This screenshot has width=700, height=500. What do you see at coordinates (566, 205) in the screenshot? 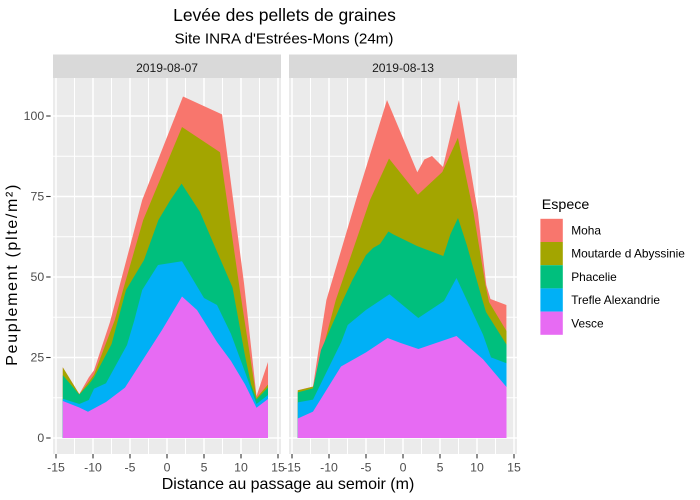
I see `svg-text: Espece` at bounding box center [566, 205].